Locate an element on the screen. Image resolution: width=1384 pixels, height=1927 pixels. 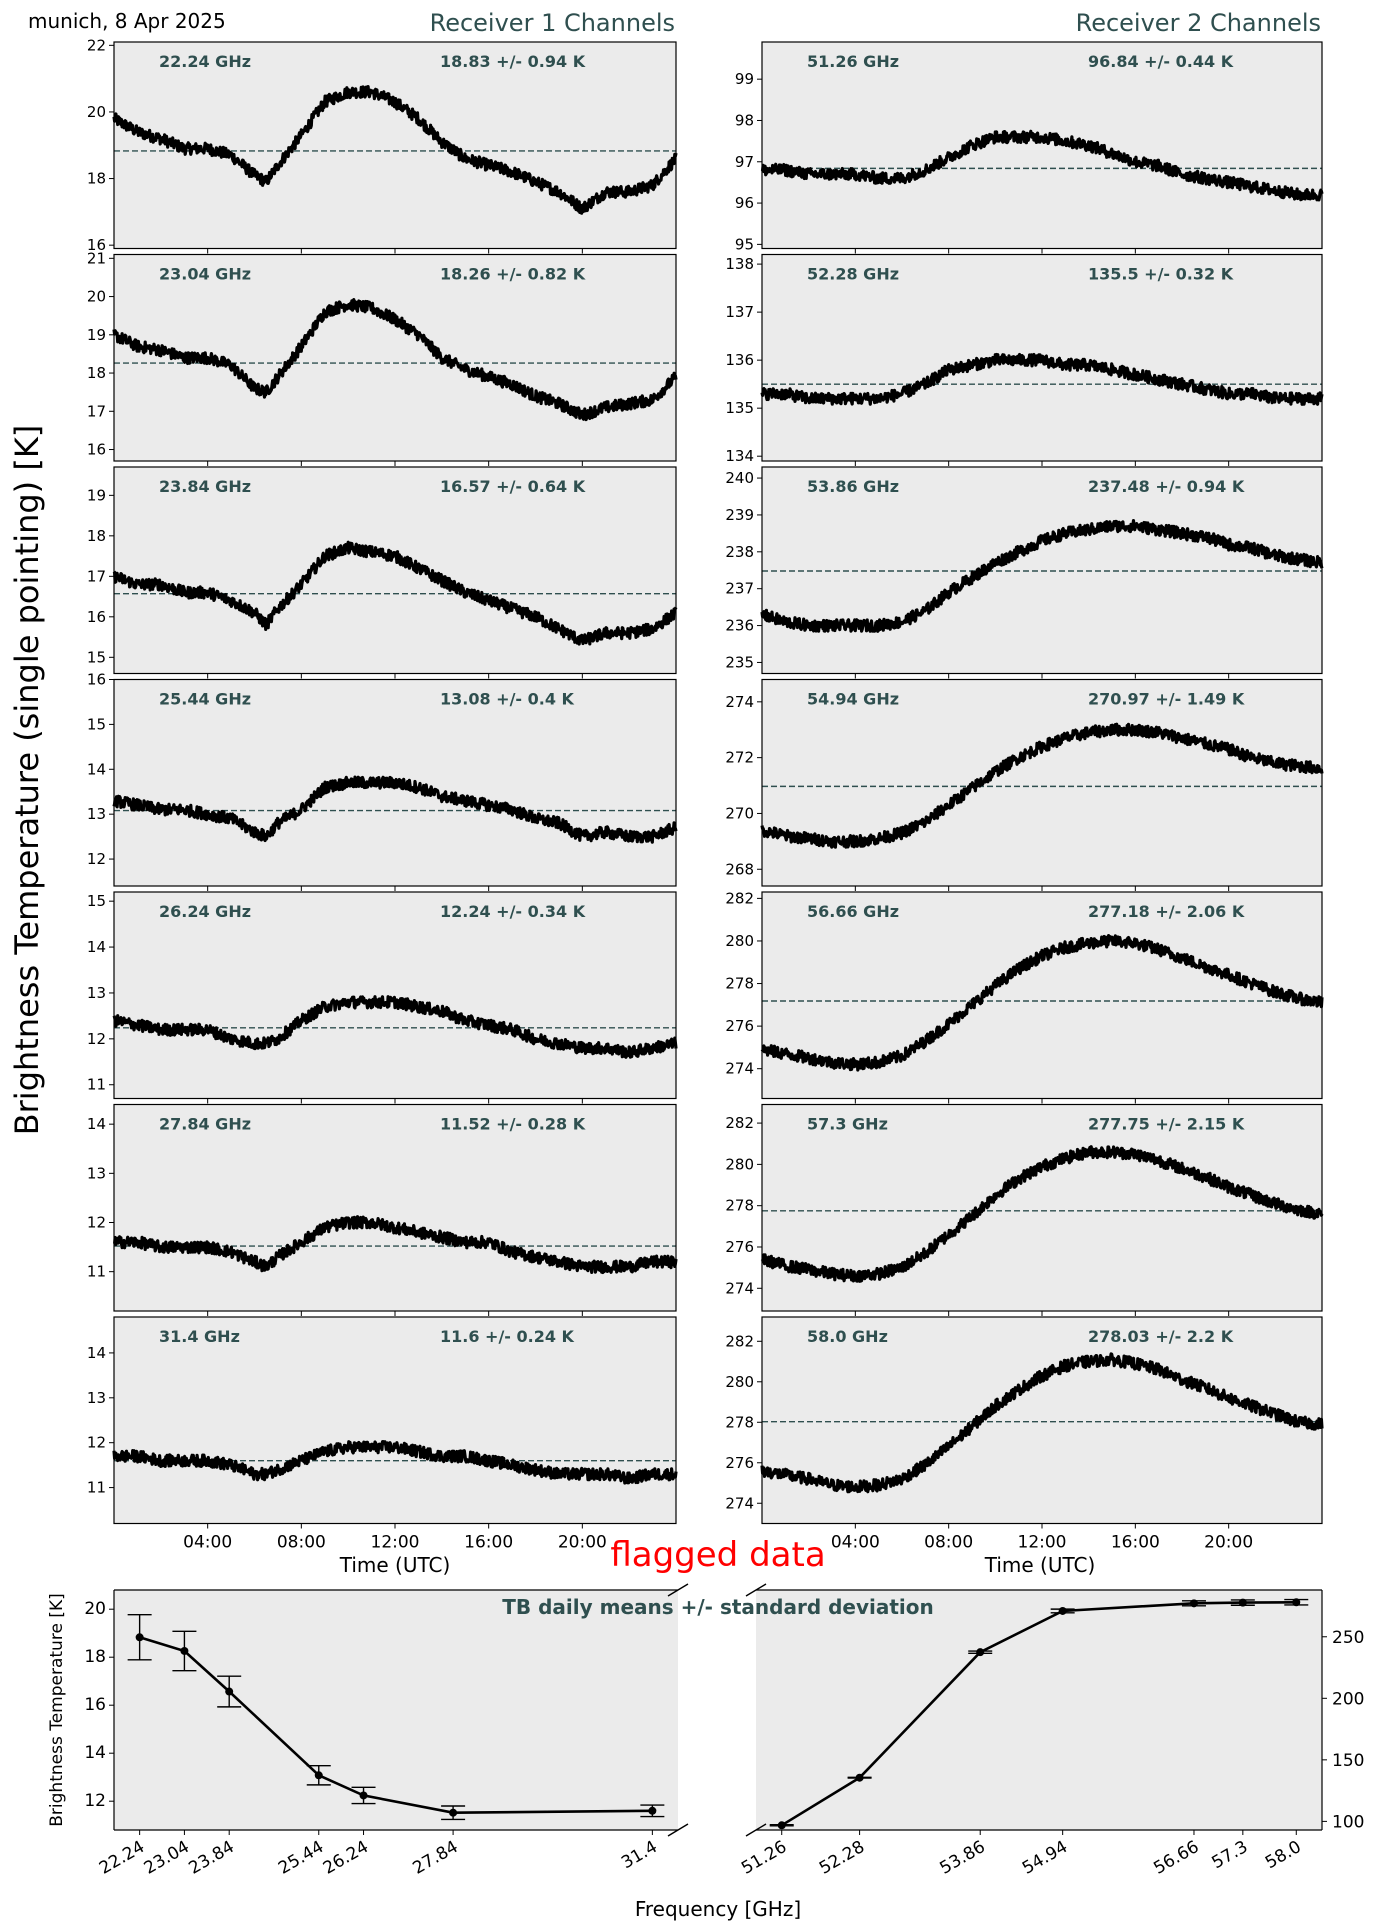
y-tick-label: 138 is located at coordinates (739, 264).